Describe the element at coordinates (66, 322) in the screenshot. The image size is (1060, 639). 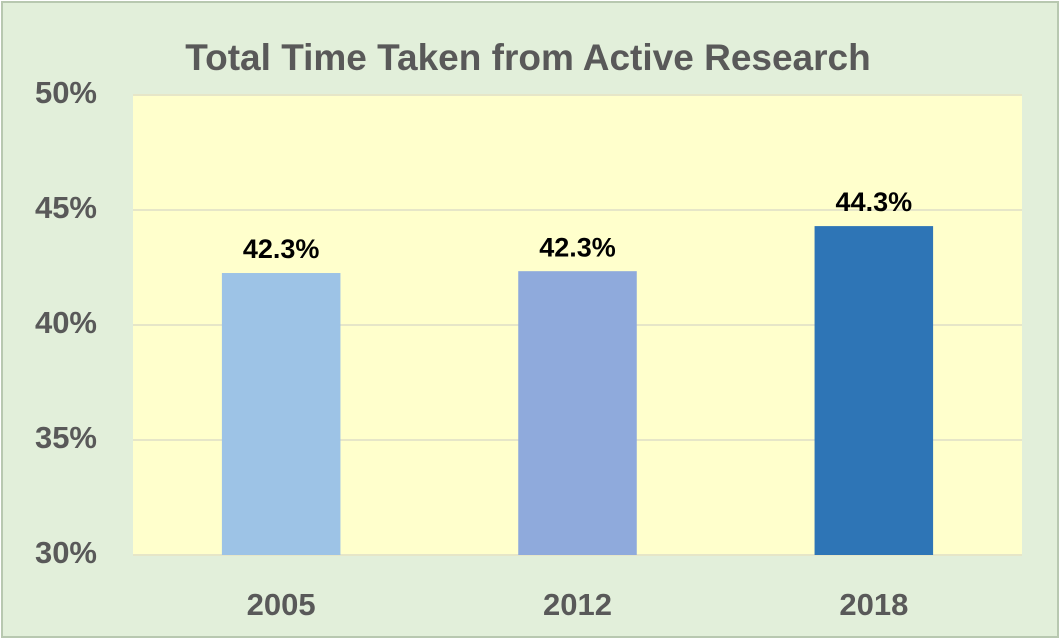
I see `y-tick-label: 40%` at that location.